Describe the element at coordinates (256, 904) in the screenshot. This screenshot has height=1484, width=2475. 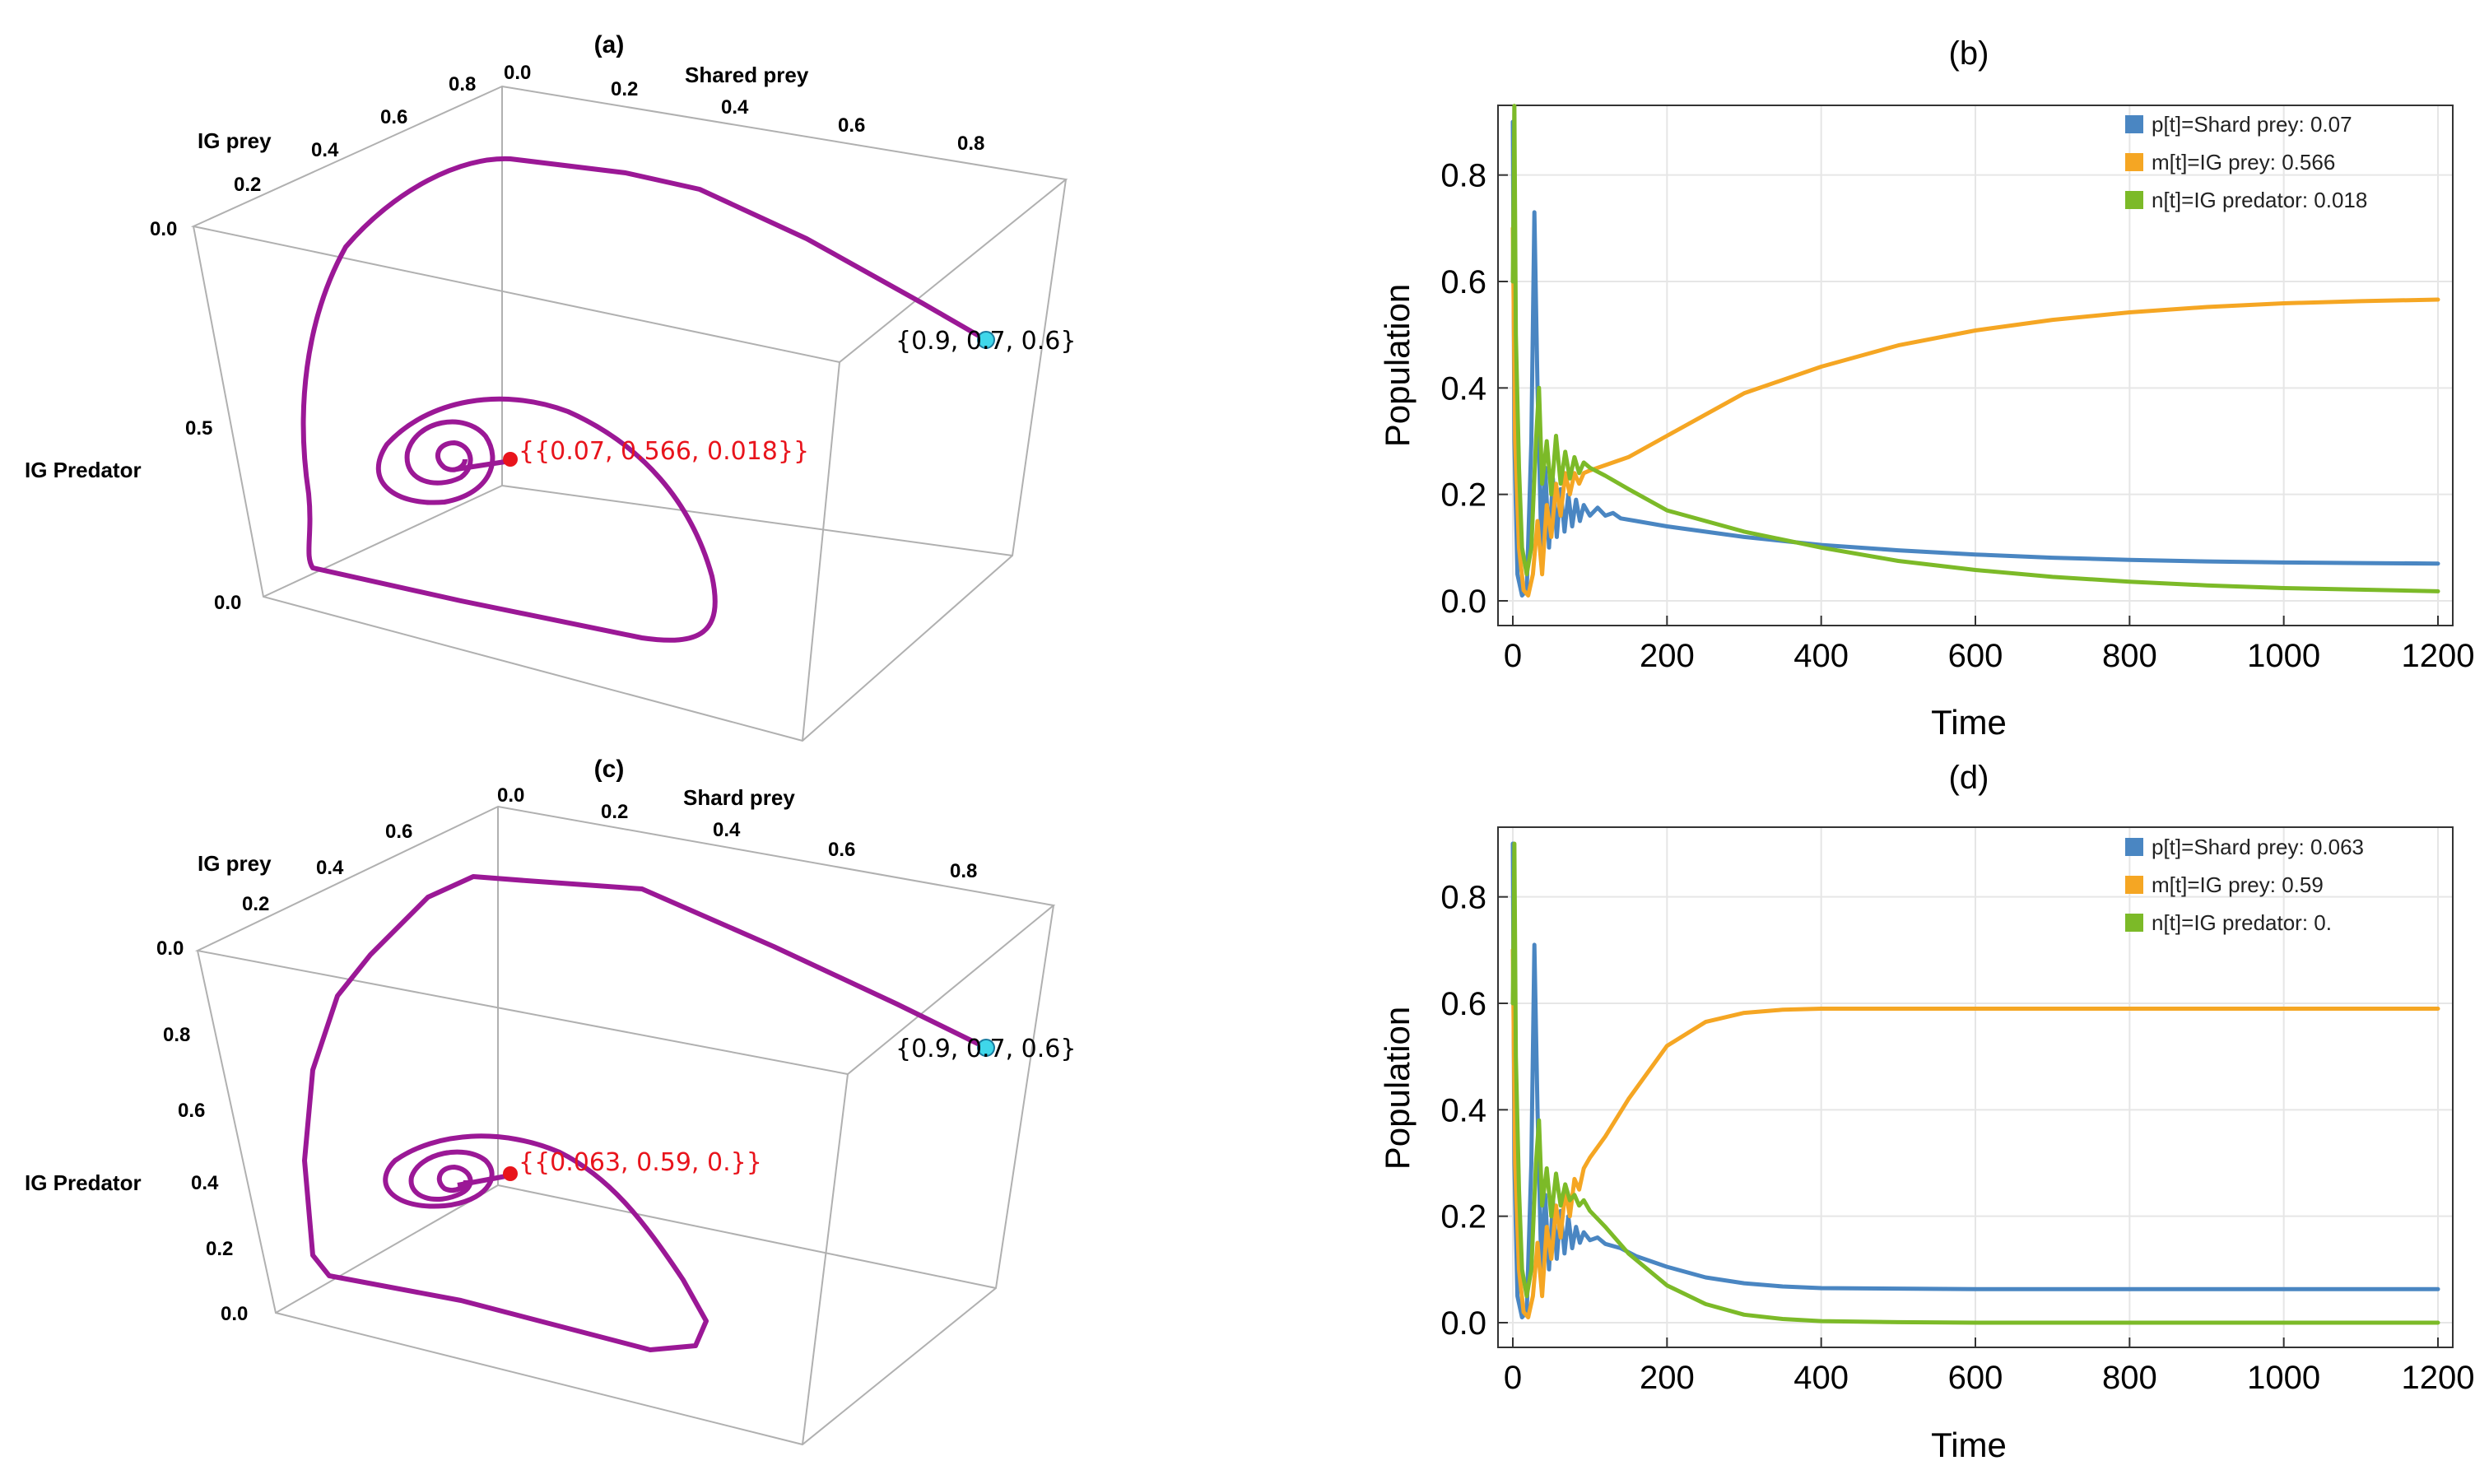
I see `panel-c-y-tick: 0.2` at that location.